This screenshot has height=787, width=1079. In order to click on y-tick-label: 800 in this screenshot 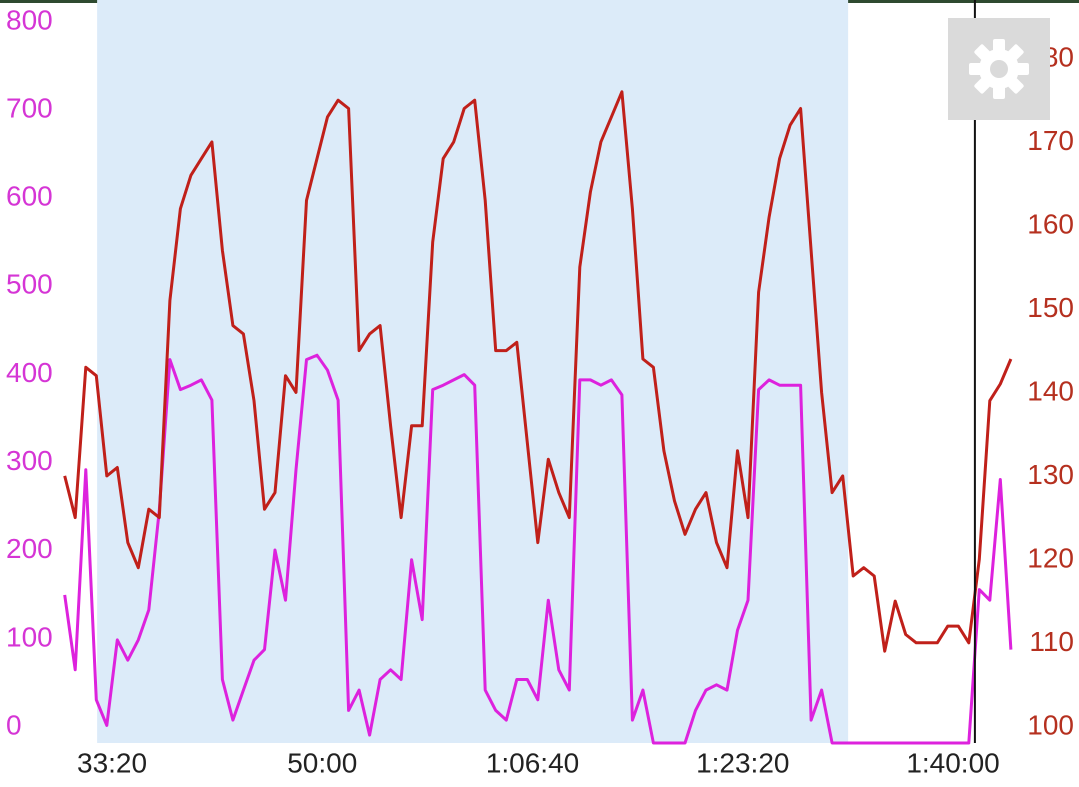, I will do `click(29, 19)`.